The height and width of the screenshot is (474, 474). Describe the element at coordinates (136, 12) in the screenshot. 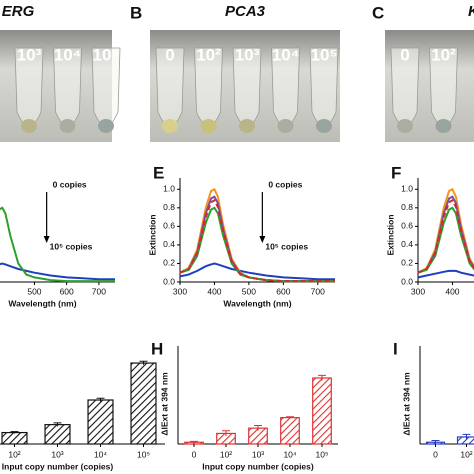

I see `panel-letter: B` at that location.